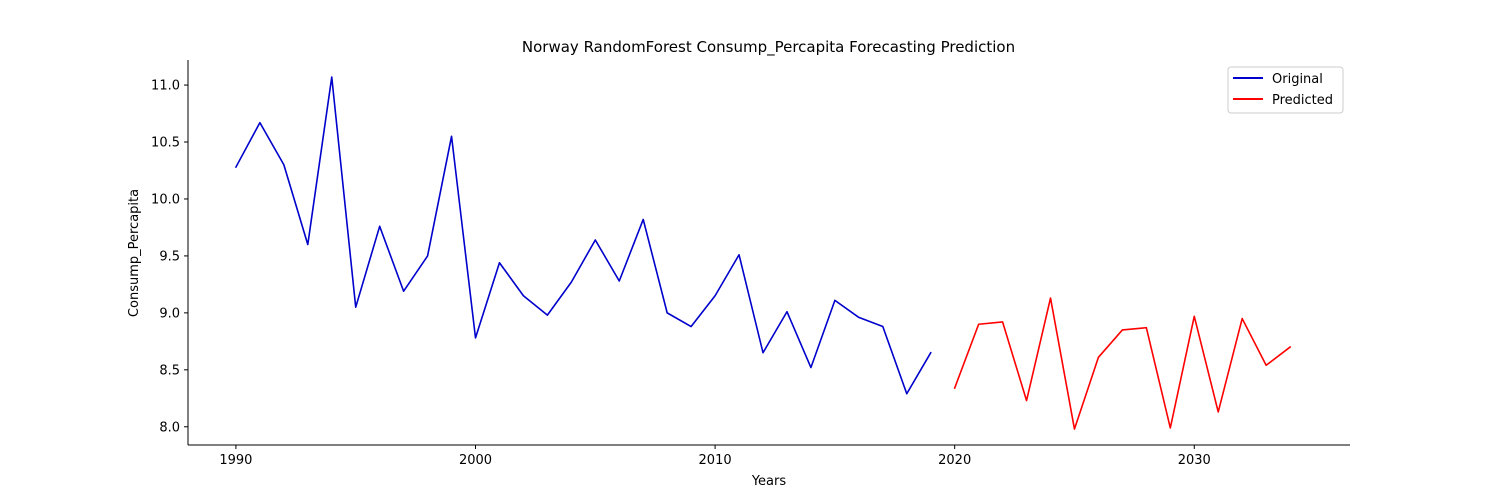  I want to click on y-ticks: 8.0 8.5 9.0 9.5 10.0 10.5 11.0, so click(169, 257).